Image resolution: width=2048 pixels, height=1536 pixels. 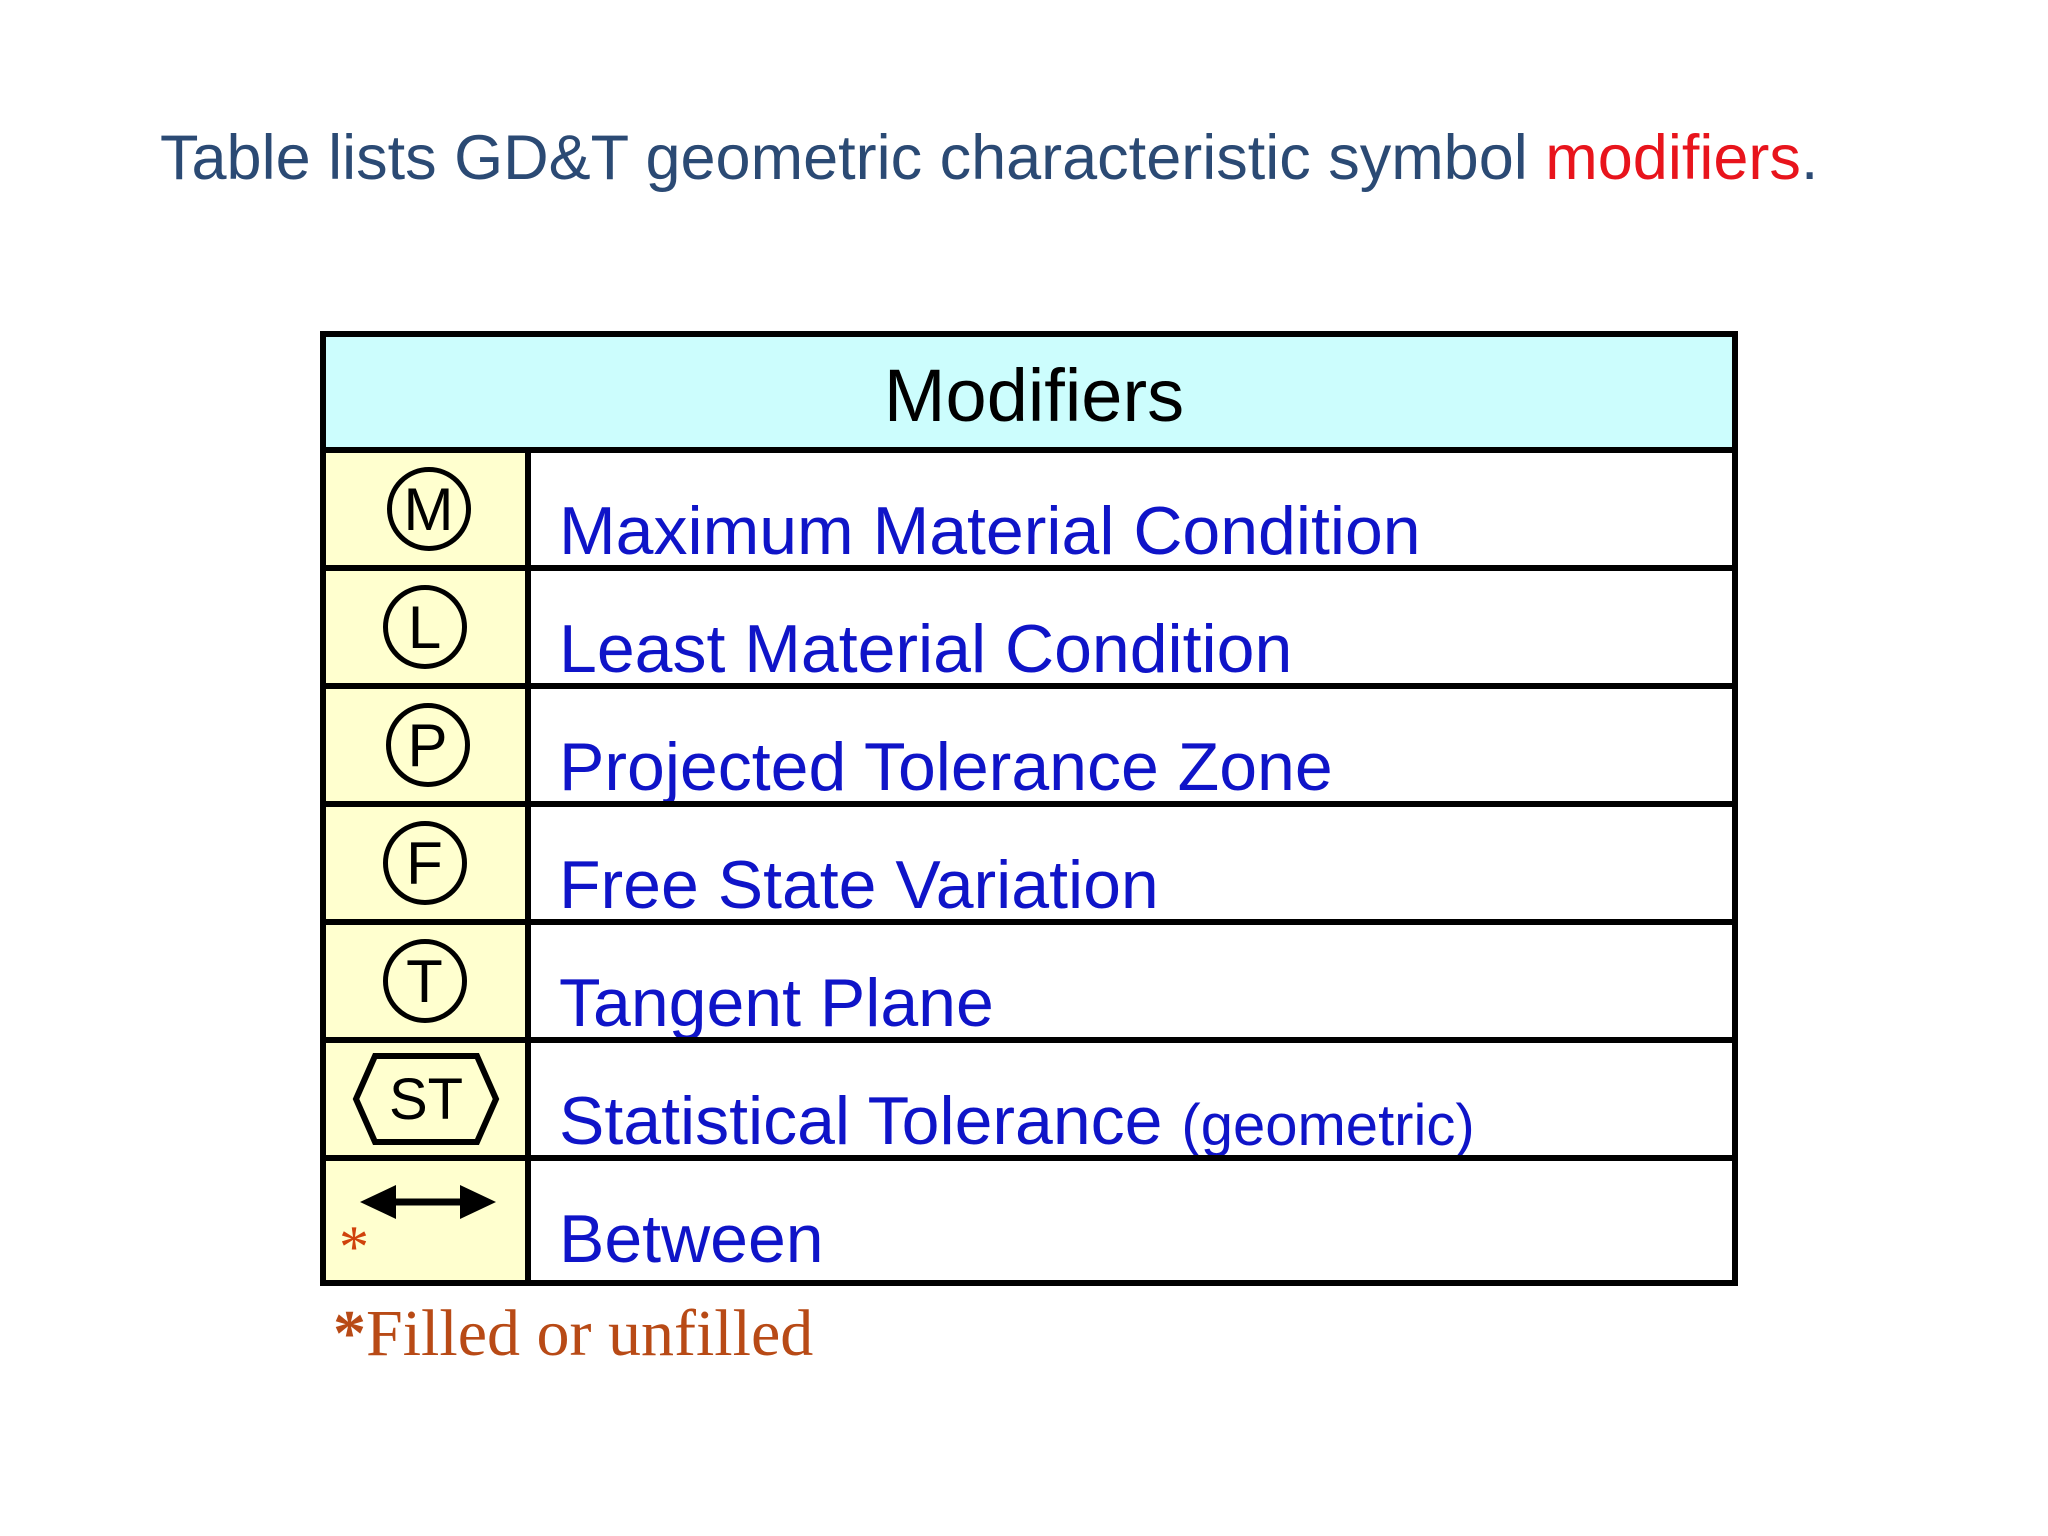 I want to click on footnote: *Filled or unfilled, so click(x=573, y=1334).